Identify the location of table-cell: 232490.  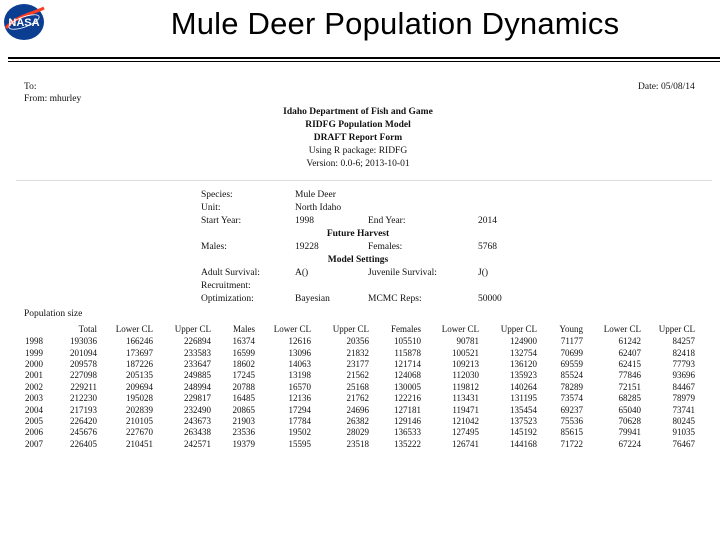
(197, 409).